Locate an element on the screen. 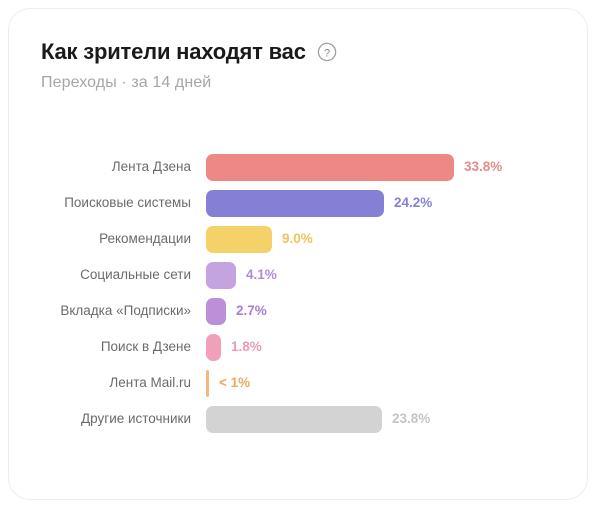 The image size is (600, 517). question-mark-circle-icon: ? is located at coordinates (327, 52).